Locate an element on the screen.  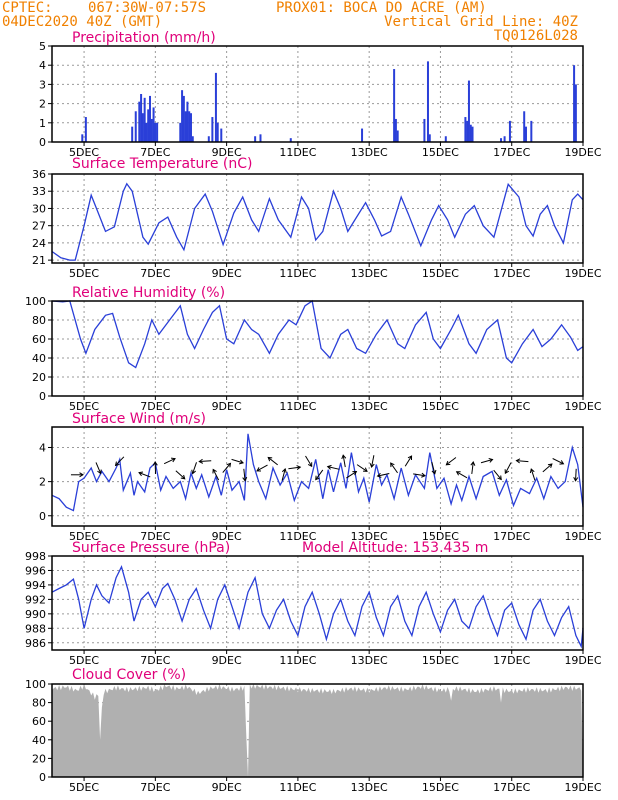
y-tick-label: 80 is located at coordinates (39, 320).